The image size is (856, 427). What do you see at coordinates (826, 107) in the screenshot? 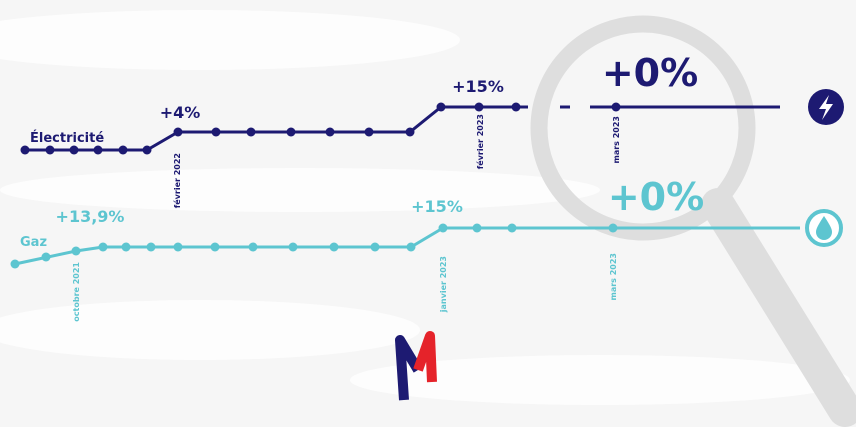
I see `electricity-icon` at bounding box center [826, 107].